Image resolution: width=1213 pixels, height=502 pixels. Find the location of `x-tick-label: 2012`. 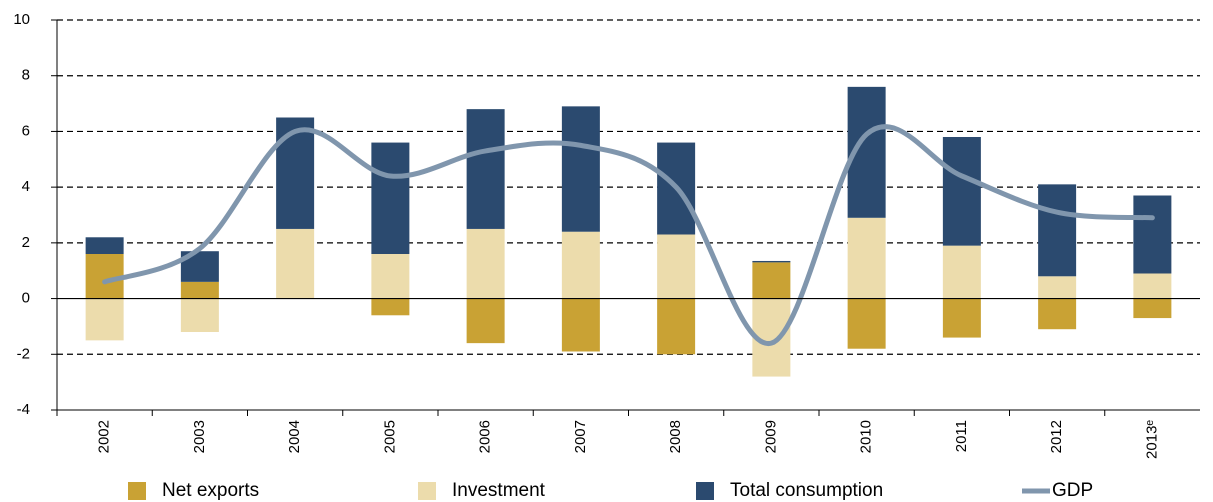

x-tick-label: 2012 is located at coordinates (1056, 436).